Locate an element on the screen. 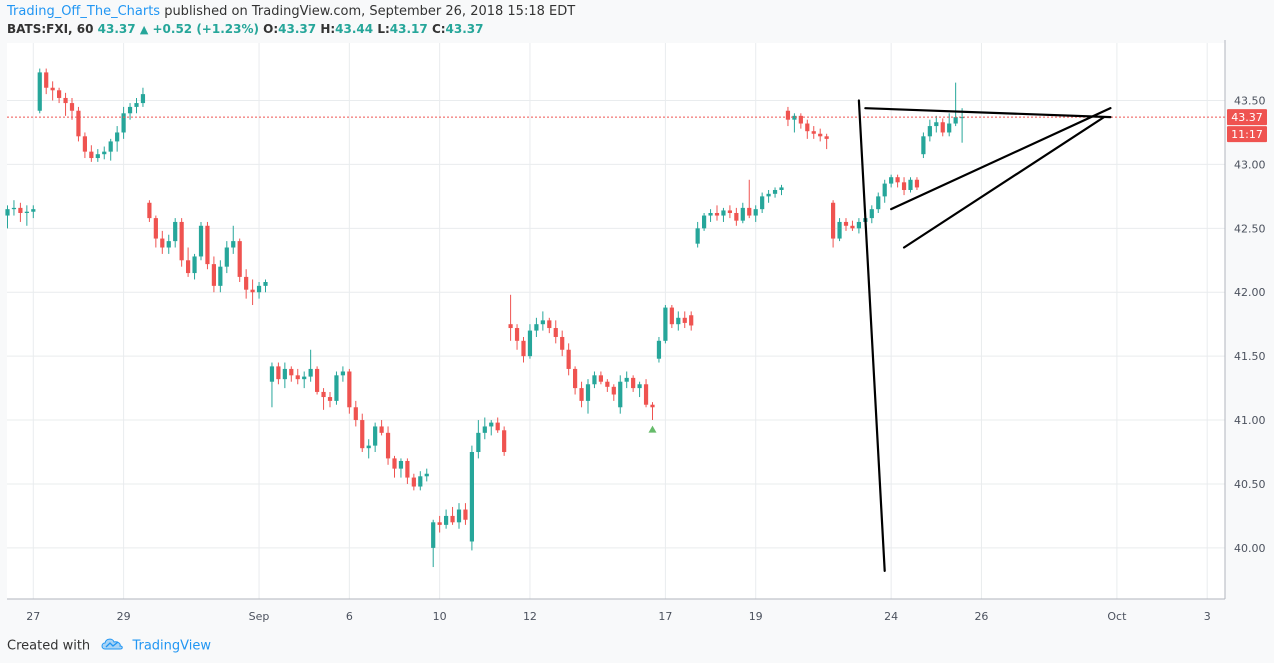 The width and height of the screenshot is (1274, 663). symbol-name: BATS:FXI, 60 is located at coordinates (50, 29).